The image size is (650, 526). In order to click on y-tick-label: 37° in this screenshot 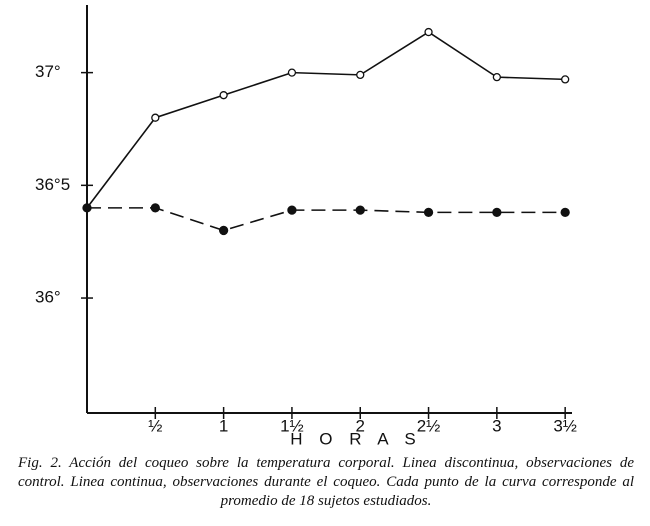, I will do `click(48, 71)`.